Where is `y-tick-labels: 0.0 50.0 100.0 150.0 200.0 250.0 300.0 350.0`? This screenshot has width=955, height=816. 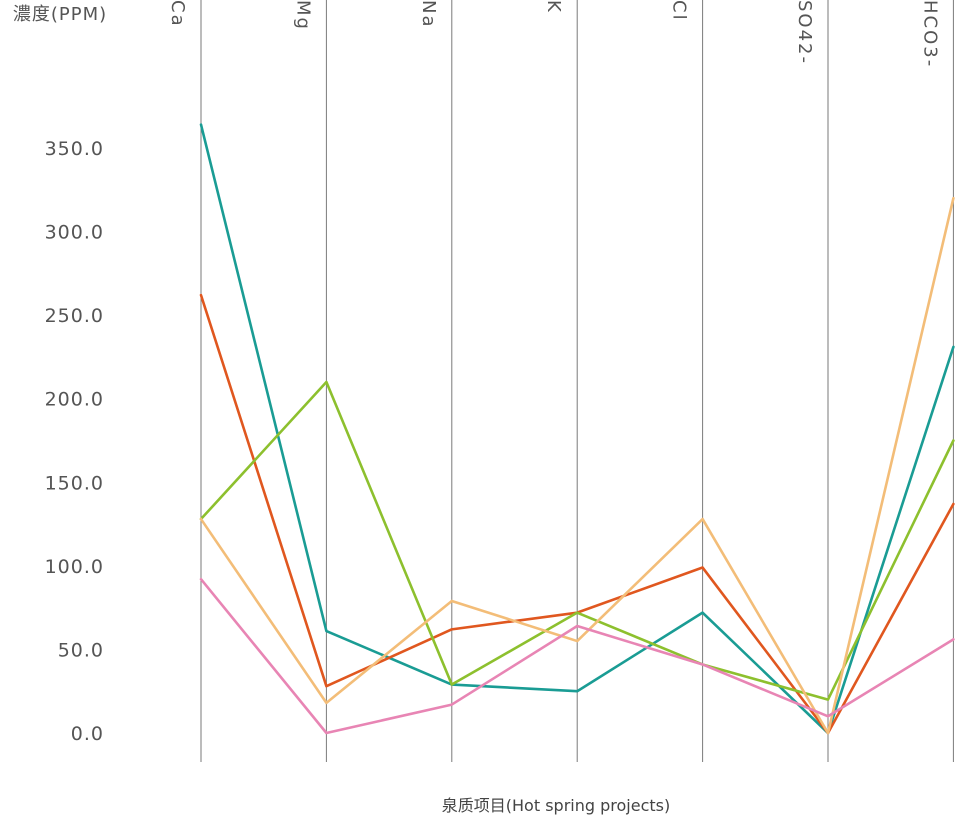
y-tick-labels: 0.0 50.0 100.0 150.0 200.0 250.0 300.0 350.0 is located at coordinates (74, 441).